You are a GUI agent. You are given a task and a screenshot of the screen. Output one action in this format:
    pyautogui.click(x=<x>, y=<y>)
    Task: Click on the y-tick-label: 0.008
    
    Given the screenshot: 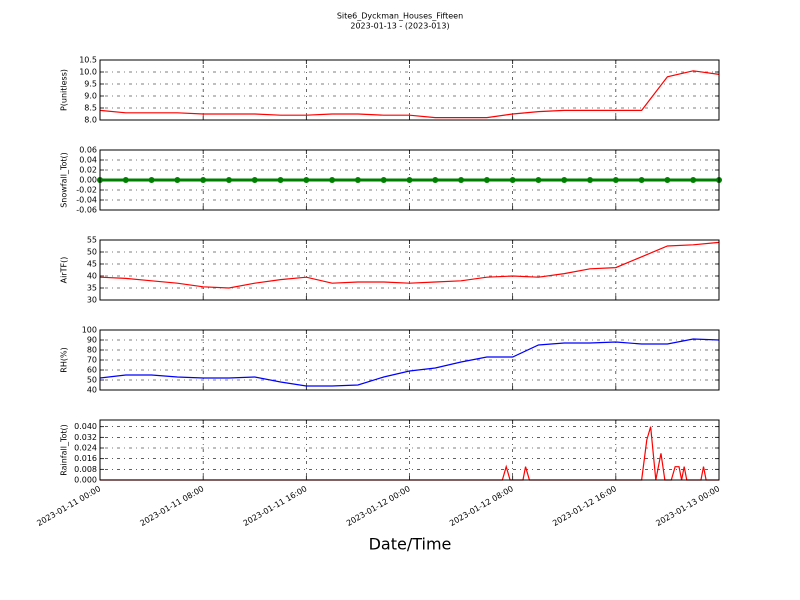 What is the action you would take?
    pyautogui.click(x=85, y=469)
    